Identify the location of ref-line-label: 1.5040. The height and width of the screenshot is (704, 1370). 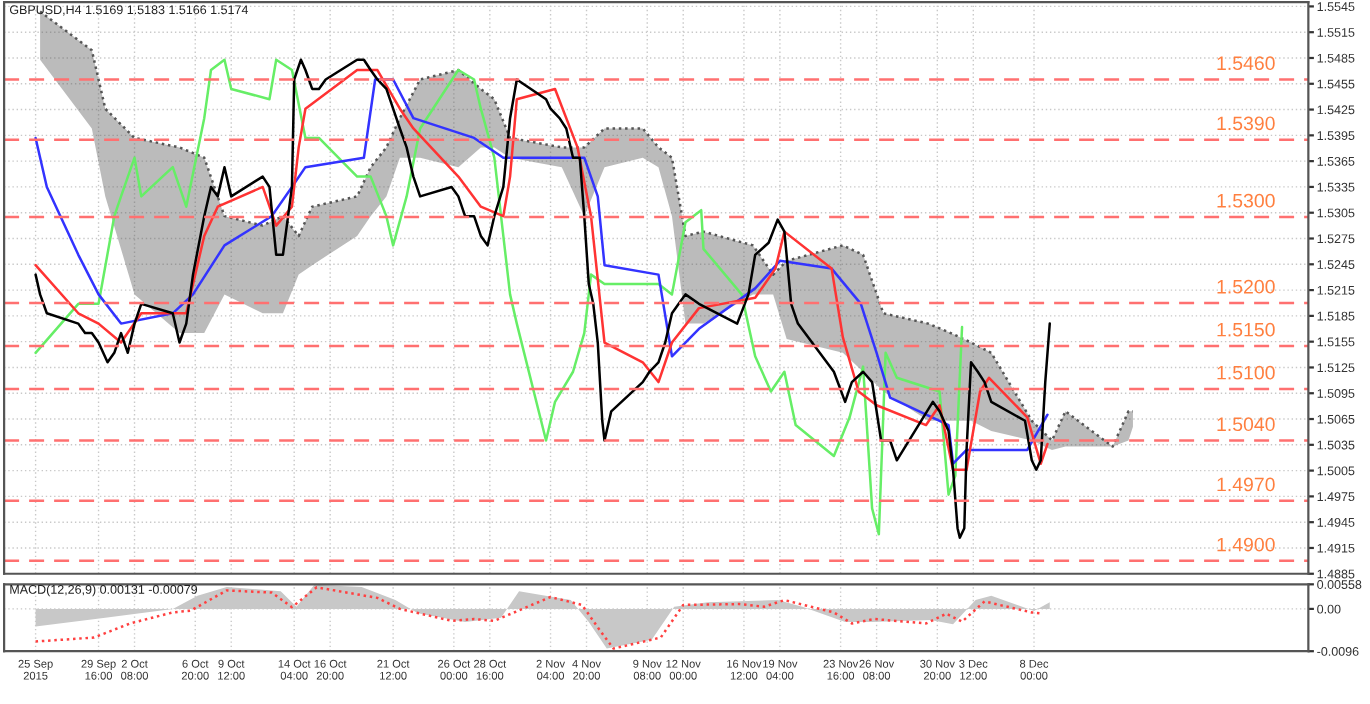
(1246, 424).